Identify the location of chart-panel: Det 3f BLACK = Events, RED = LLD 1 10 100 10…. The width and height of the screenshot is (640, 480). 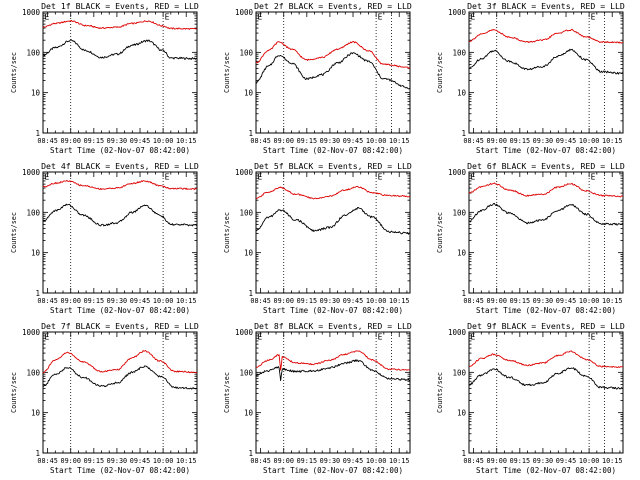
(530, 78).